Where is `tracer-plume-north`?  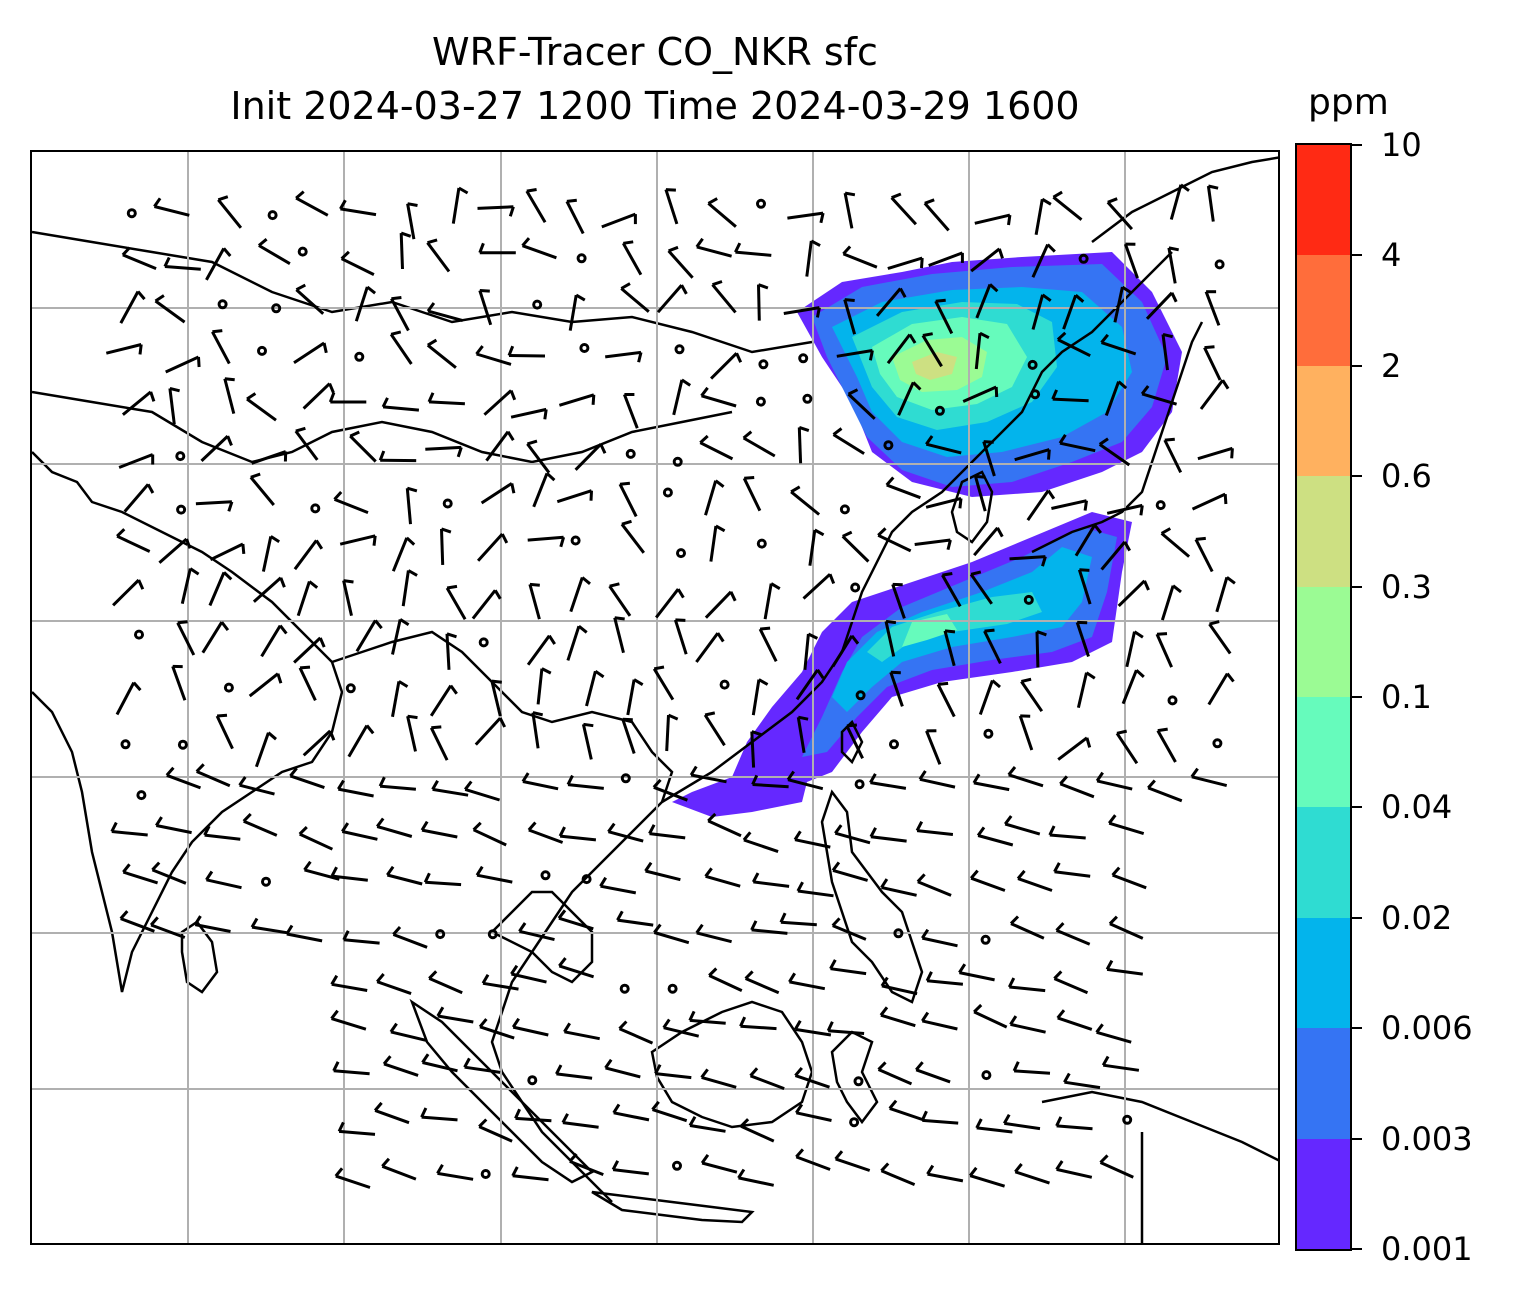 tracer-plume-north is located at coordinates (989, 374).